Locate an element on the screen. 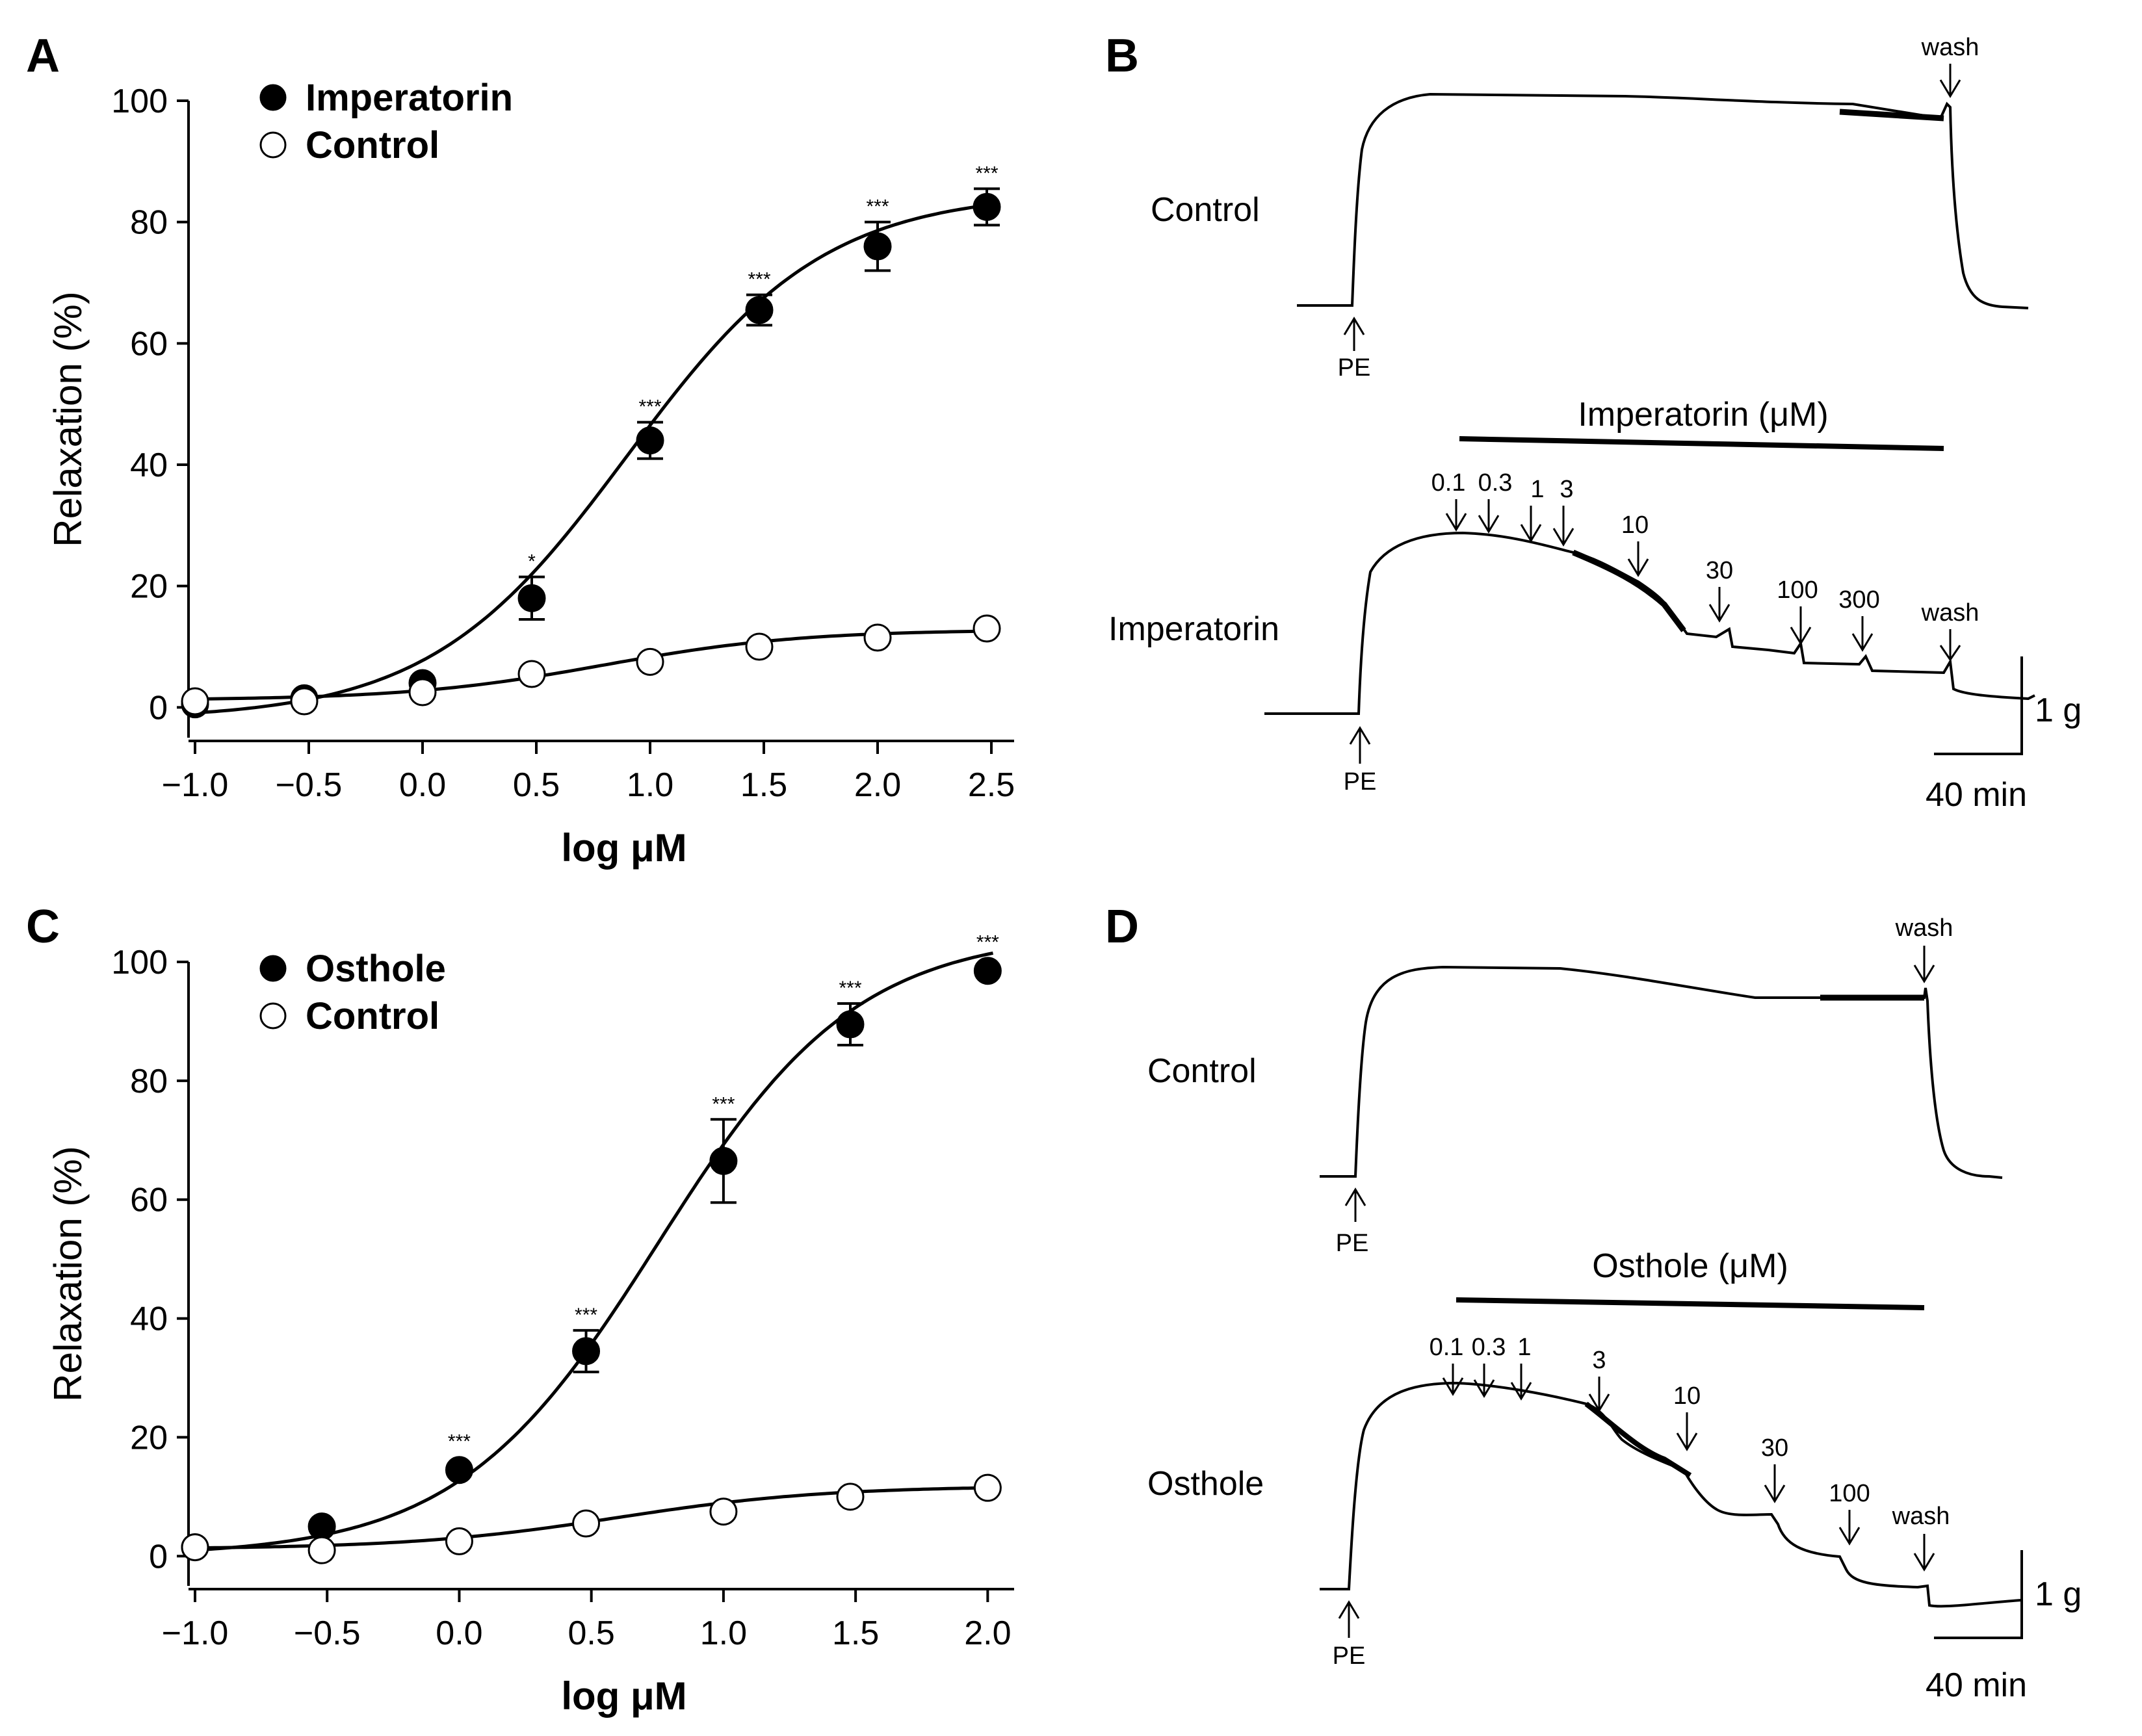 The height and width of the screenshot is (1736, 2142). trace-b-control-line is located at coordinates (1663, 200).